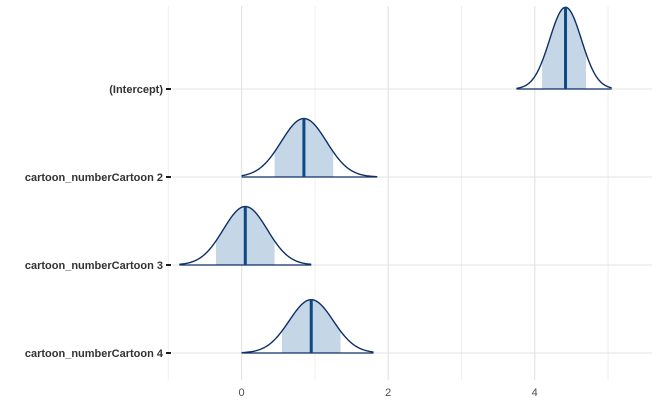  I want to click on x-axis: 0 2 4, so click(388, 393).